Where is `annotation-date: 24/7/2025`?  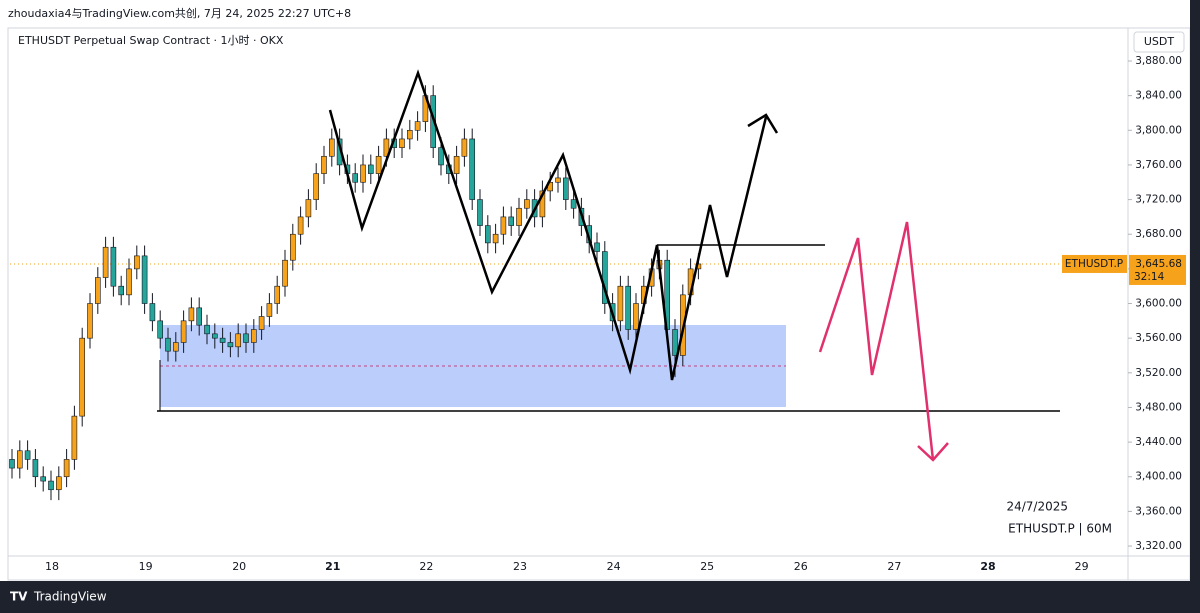 annotation-date: 24/7/2025 is located at coordinates (1037, 507).